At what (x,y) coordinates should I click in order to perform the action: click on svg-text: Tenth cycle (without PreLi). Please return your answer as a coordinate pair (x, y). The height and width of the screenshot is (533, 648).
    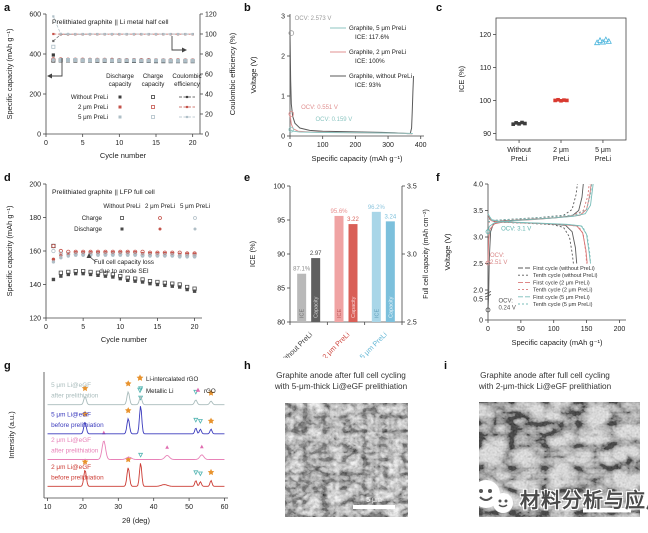
    Looking at the image, I should click on (565, 276).